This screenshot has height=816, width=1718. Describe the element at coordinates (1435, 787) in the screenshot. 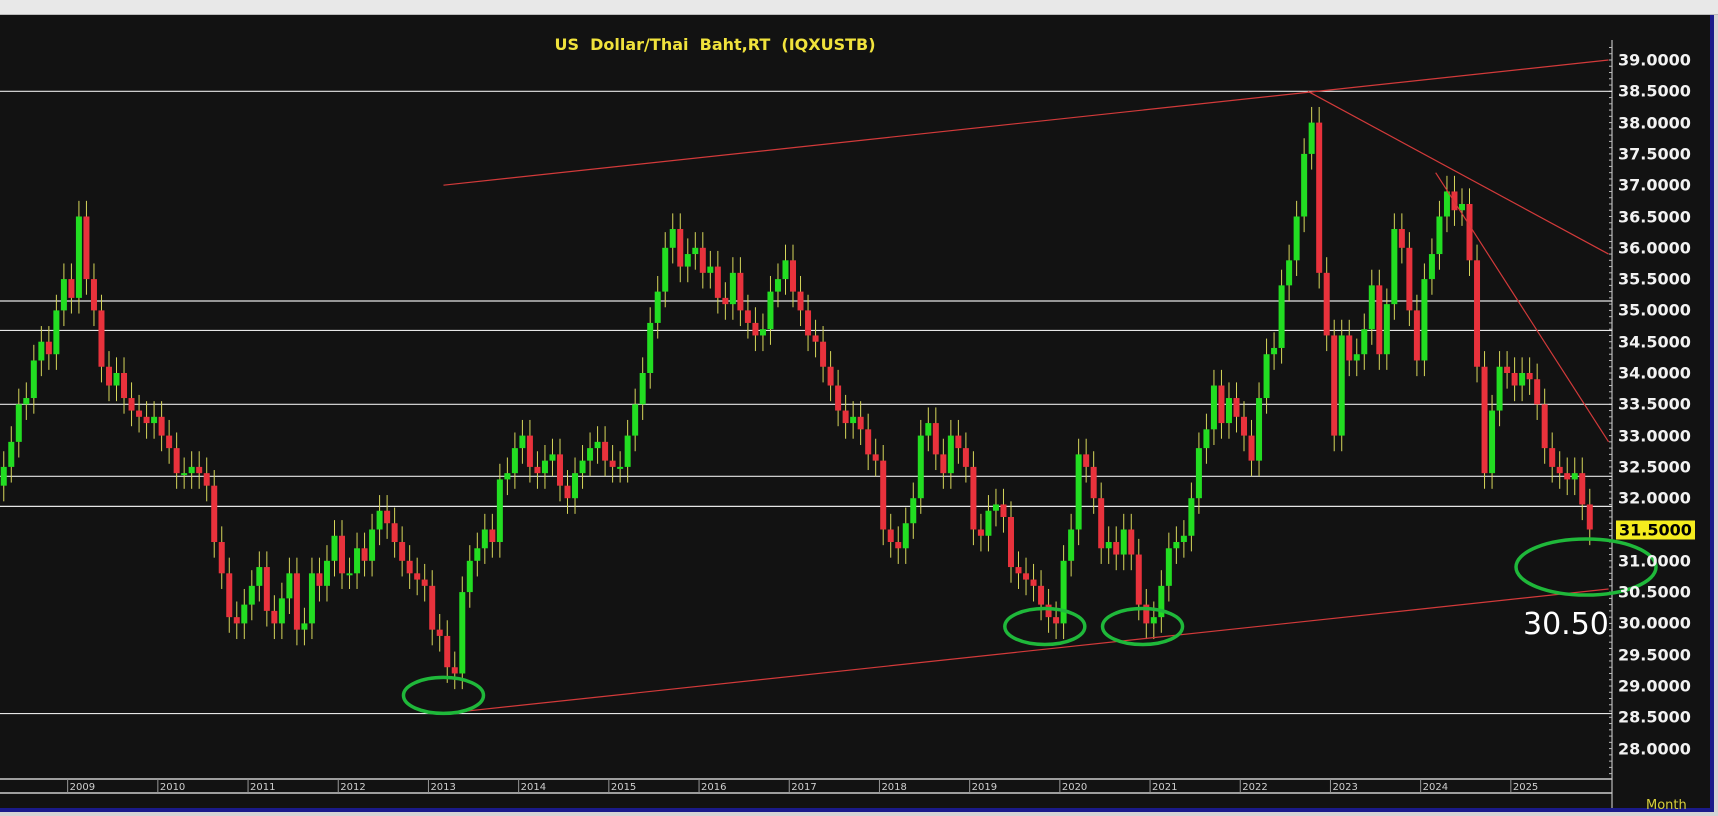

I see `date-tick-label: 2024` at that location.